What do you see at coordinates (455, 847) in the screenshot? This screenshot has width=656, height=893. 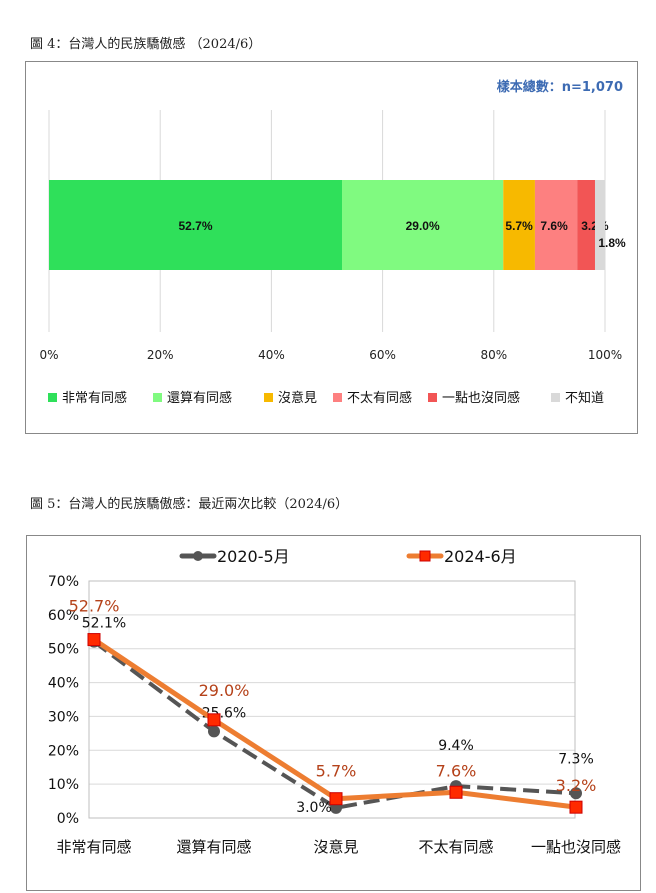 I see `x-category-label: 不太有同感` at bounding box center [455, 847].